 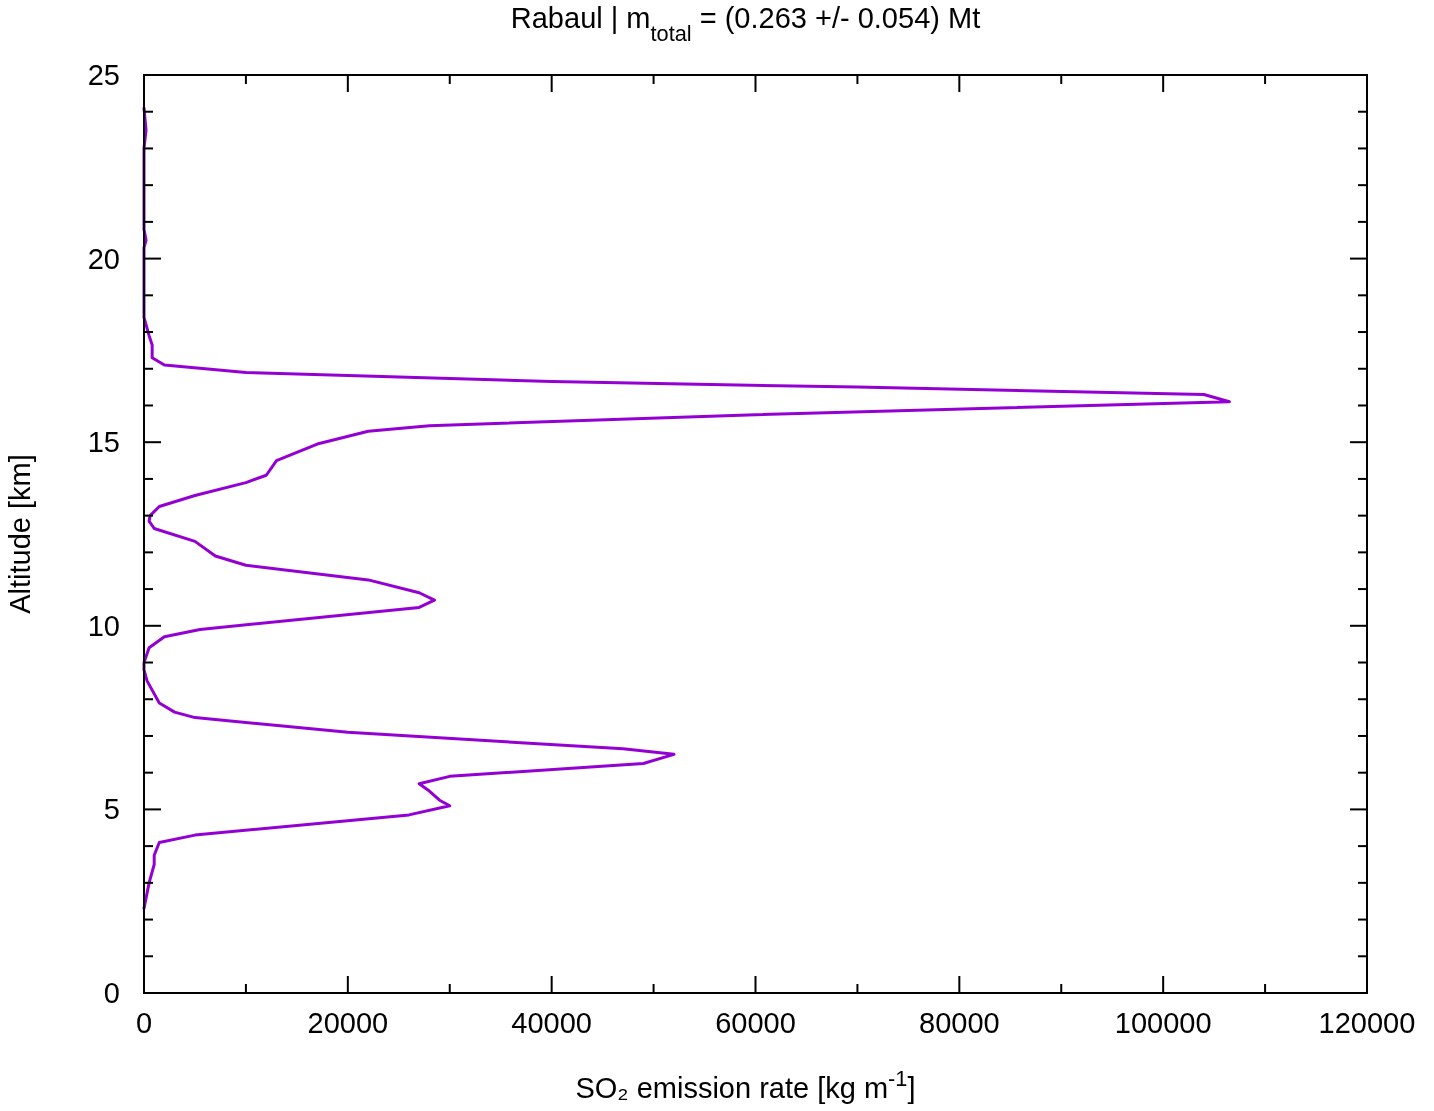 I want to click on x-axis-title: SO₂ emission rate [kg m$^{-1}$], so click(x=745, y=1084).